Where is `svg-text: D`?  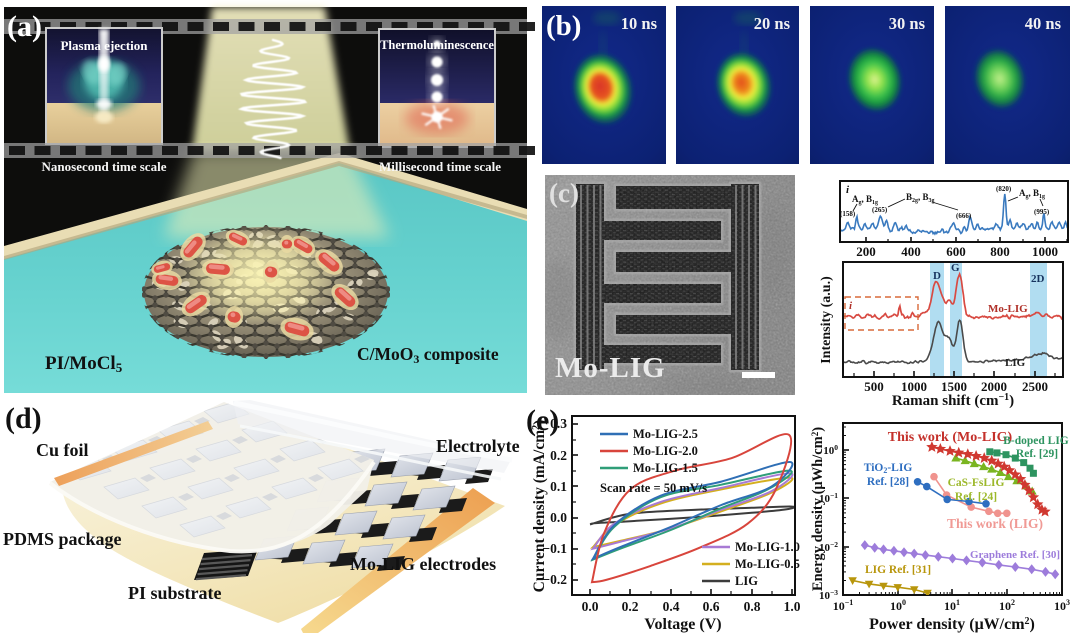
svg-text: D is located at coordinates (937, 276).